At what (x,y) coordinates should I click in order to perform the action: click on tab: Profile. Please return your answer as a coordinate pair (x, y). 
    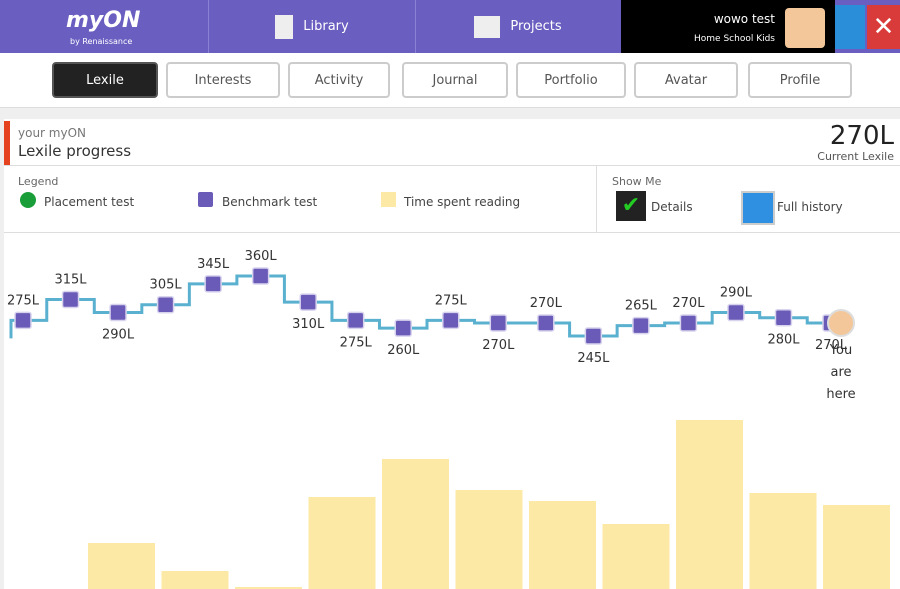
    Looking at the image, I should click on (800, 80).